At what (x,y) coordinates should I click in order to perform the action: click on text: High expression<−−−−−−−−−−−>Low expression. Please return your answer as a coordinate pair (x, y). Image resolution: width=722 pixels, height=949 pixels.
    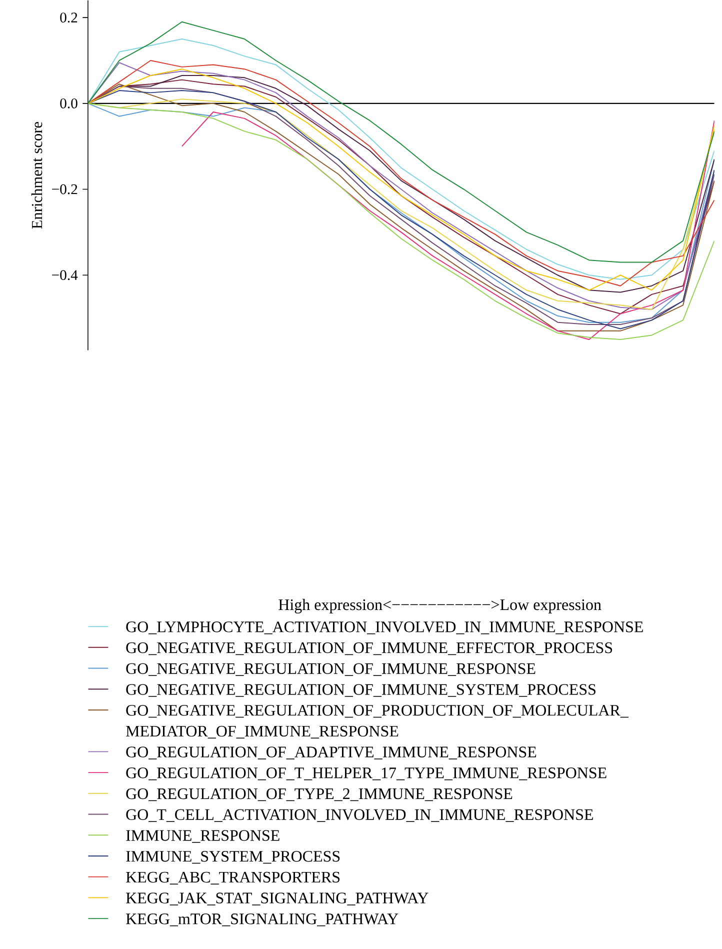
    Looking at the image, I should click on (440, 606).